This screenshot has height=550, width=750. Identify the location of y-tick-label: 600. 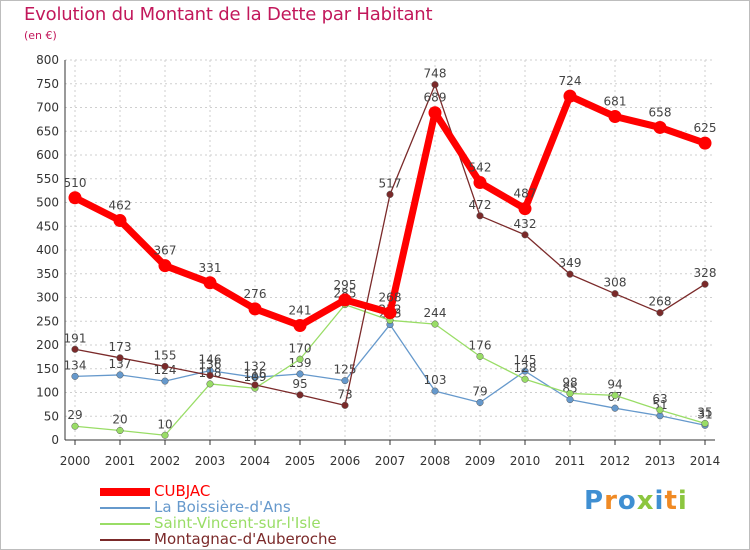
(47, 155).